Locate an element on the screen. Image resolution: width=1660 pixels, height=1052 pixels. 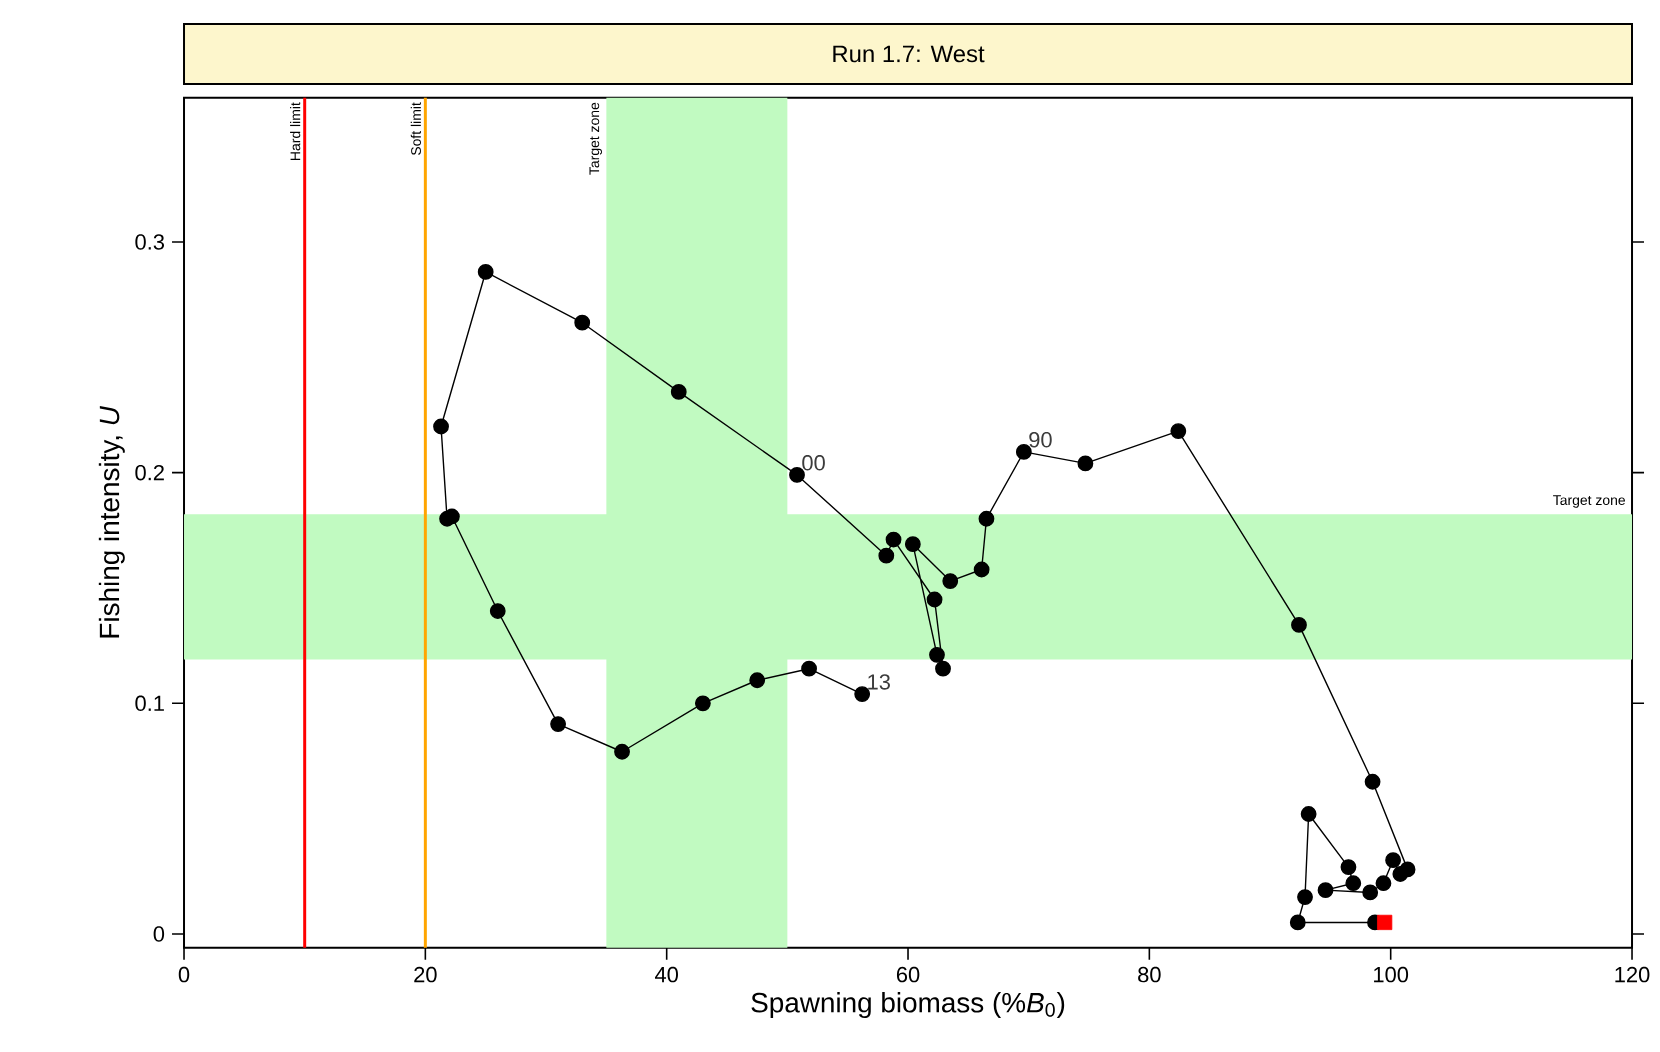
y-tick-label: 0.3 is located at coordinates (150, 242).